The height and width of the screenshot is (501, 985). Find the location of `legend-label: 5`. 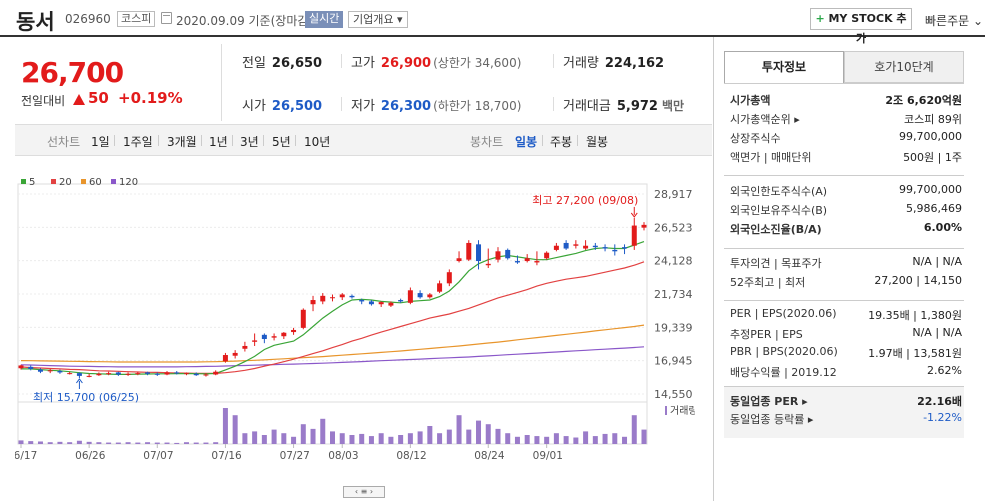

legend-label: 5 is located at coordinates (32, 182).